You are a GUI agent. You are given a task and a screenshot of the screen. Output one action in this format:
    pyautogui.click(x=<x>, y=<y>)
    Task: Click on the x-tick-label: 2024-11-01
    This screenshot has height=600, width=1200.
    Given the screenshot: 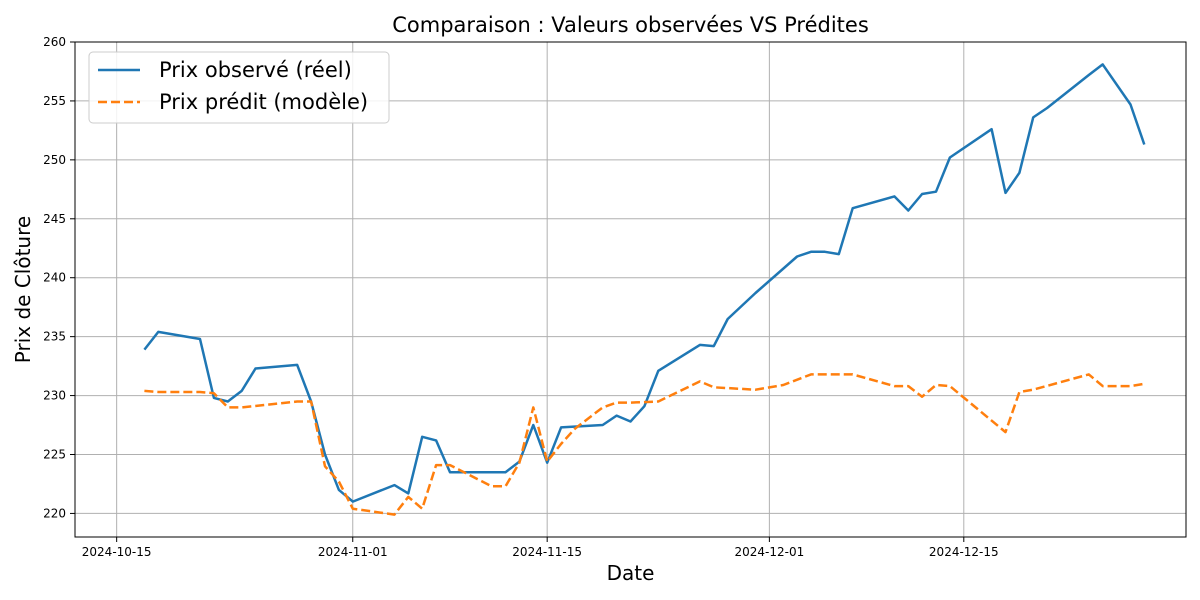 What is the action you would take?
    pyautogui.click(x=353, y=552)
    